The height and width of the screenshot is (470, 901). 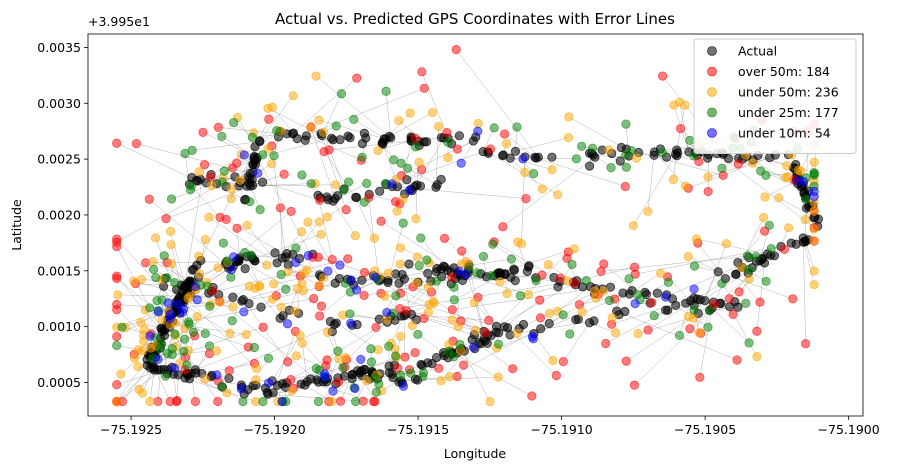 What do you see at coordinates (59, 103) in the screenshot?
I see `y-tick-label: 0.0030` at bounding box center [59, 103].